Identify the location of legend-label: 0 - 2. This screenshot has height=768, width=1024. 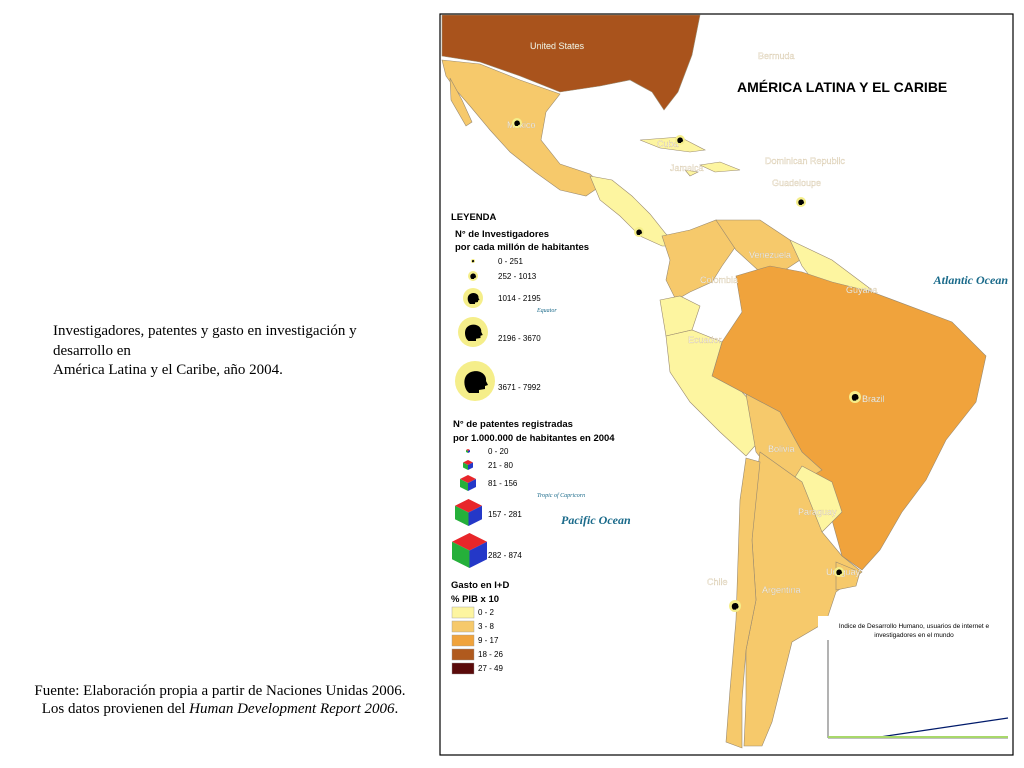
(486, 612).